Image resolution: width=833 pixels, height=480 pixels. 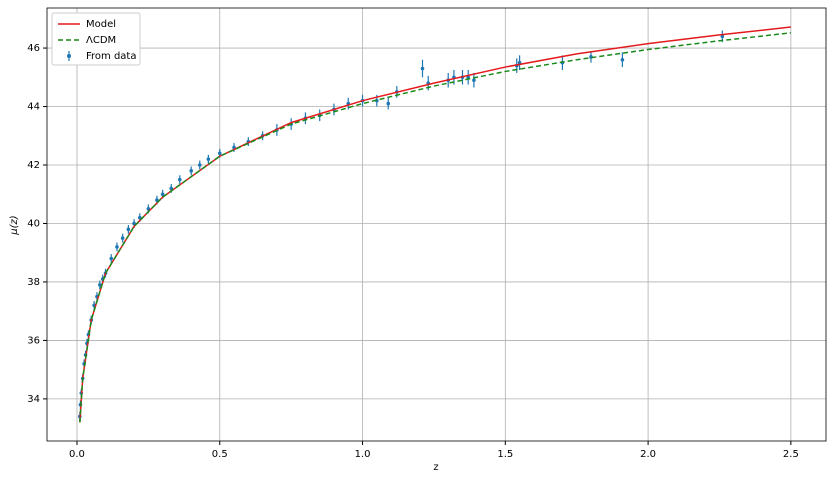 I want to click on y-tick-label: 36, so click(x=33, y=340).